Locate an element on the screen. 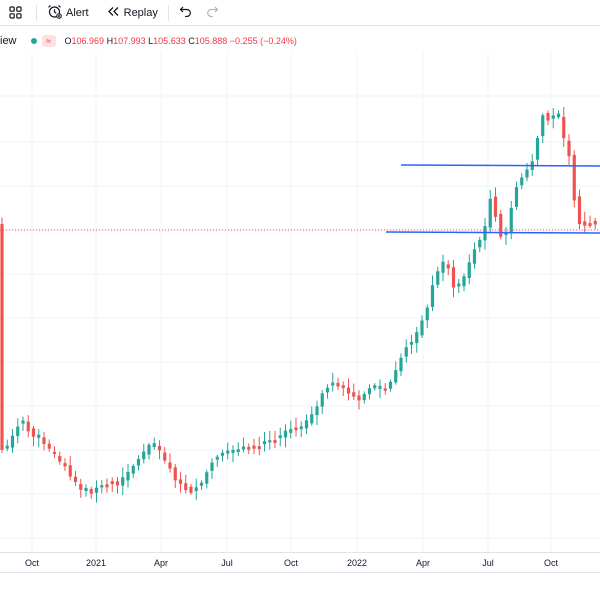  undo-icon is located at coordinates (185, 12).